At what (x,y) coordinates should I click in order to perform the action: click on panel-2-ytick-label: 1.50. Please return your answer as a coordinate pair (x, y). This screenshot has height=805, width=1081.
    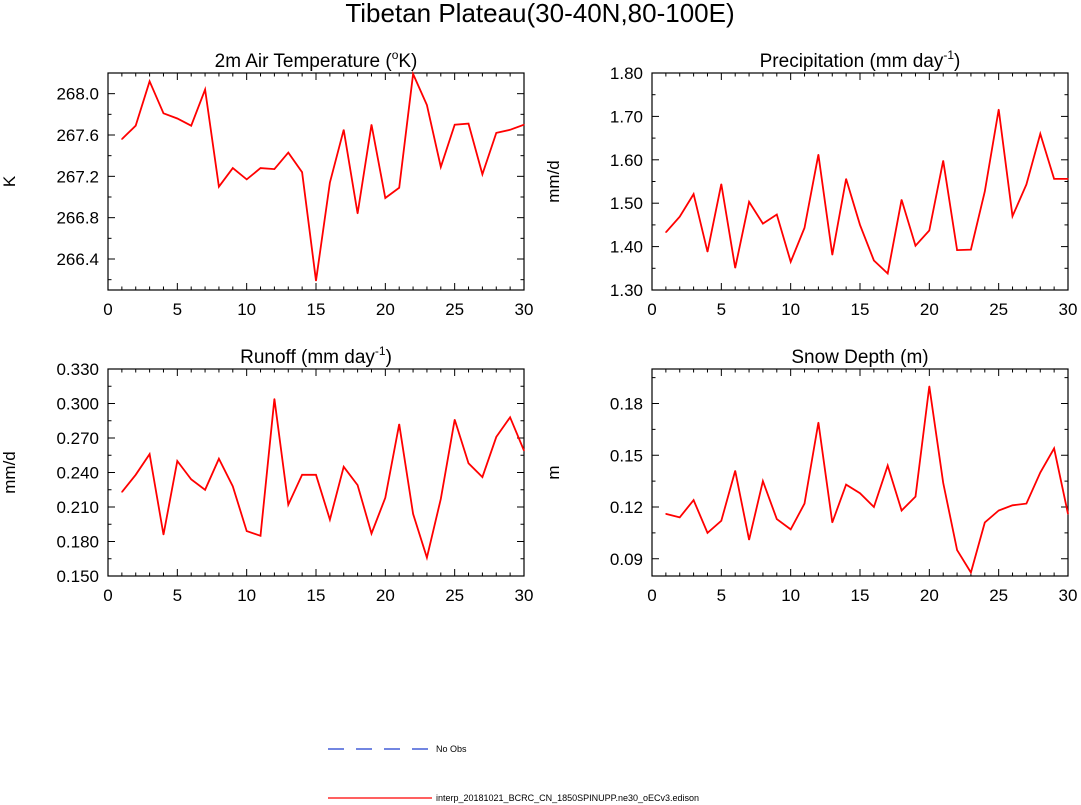
    Looking at the image, I should click on (626, 203).